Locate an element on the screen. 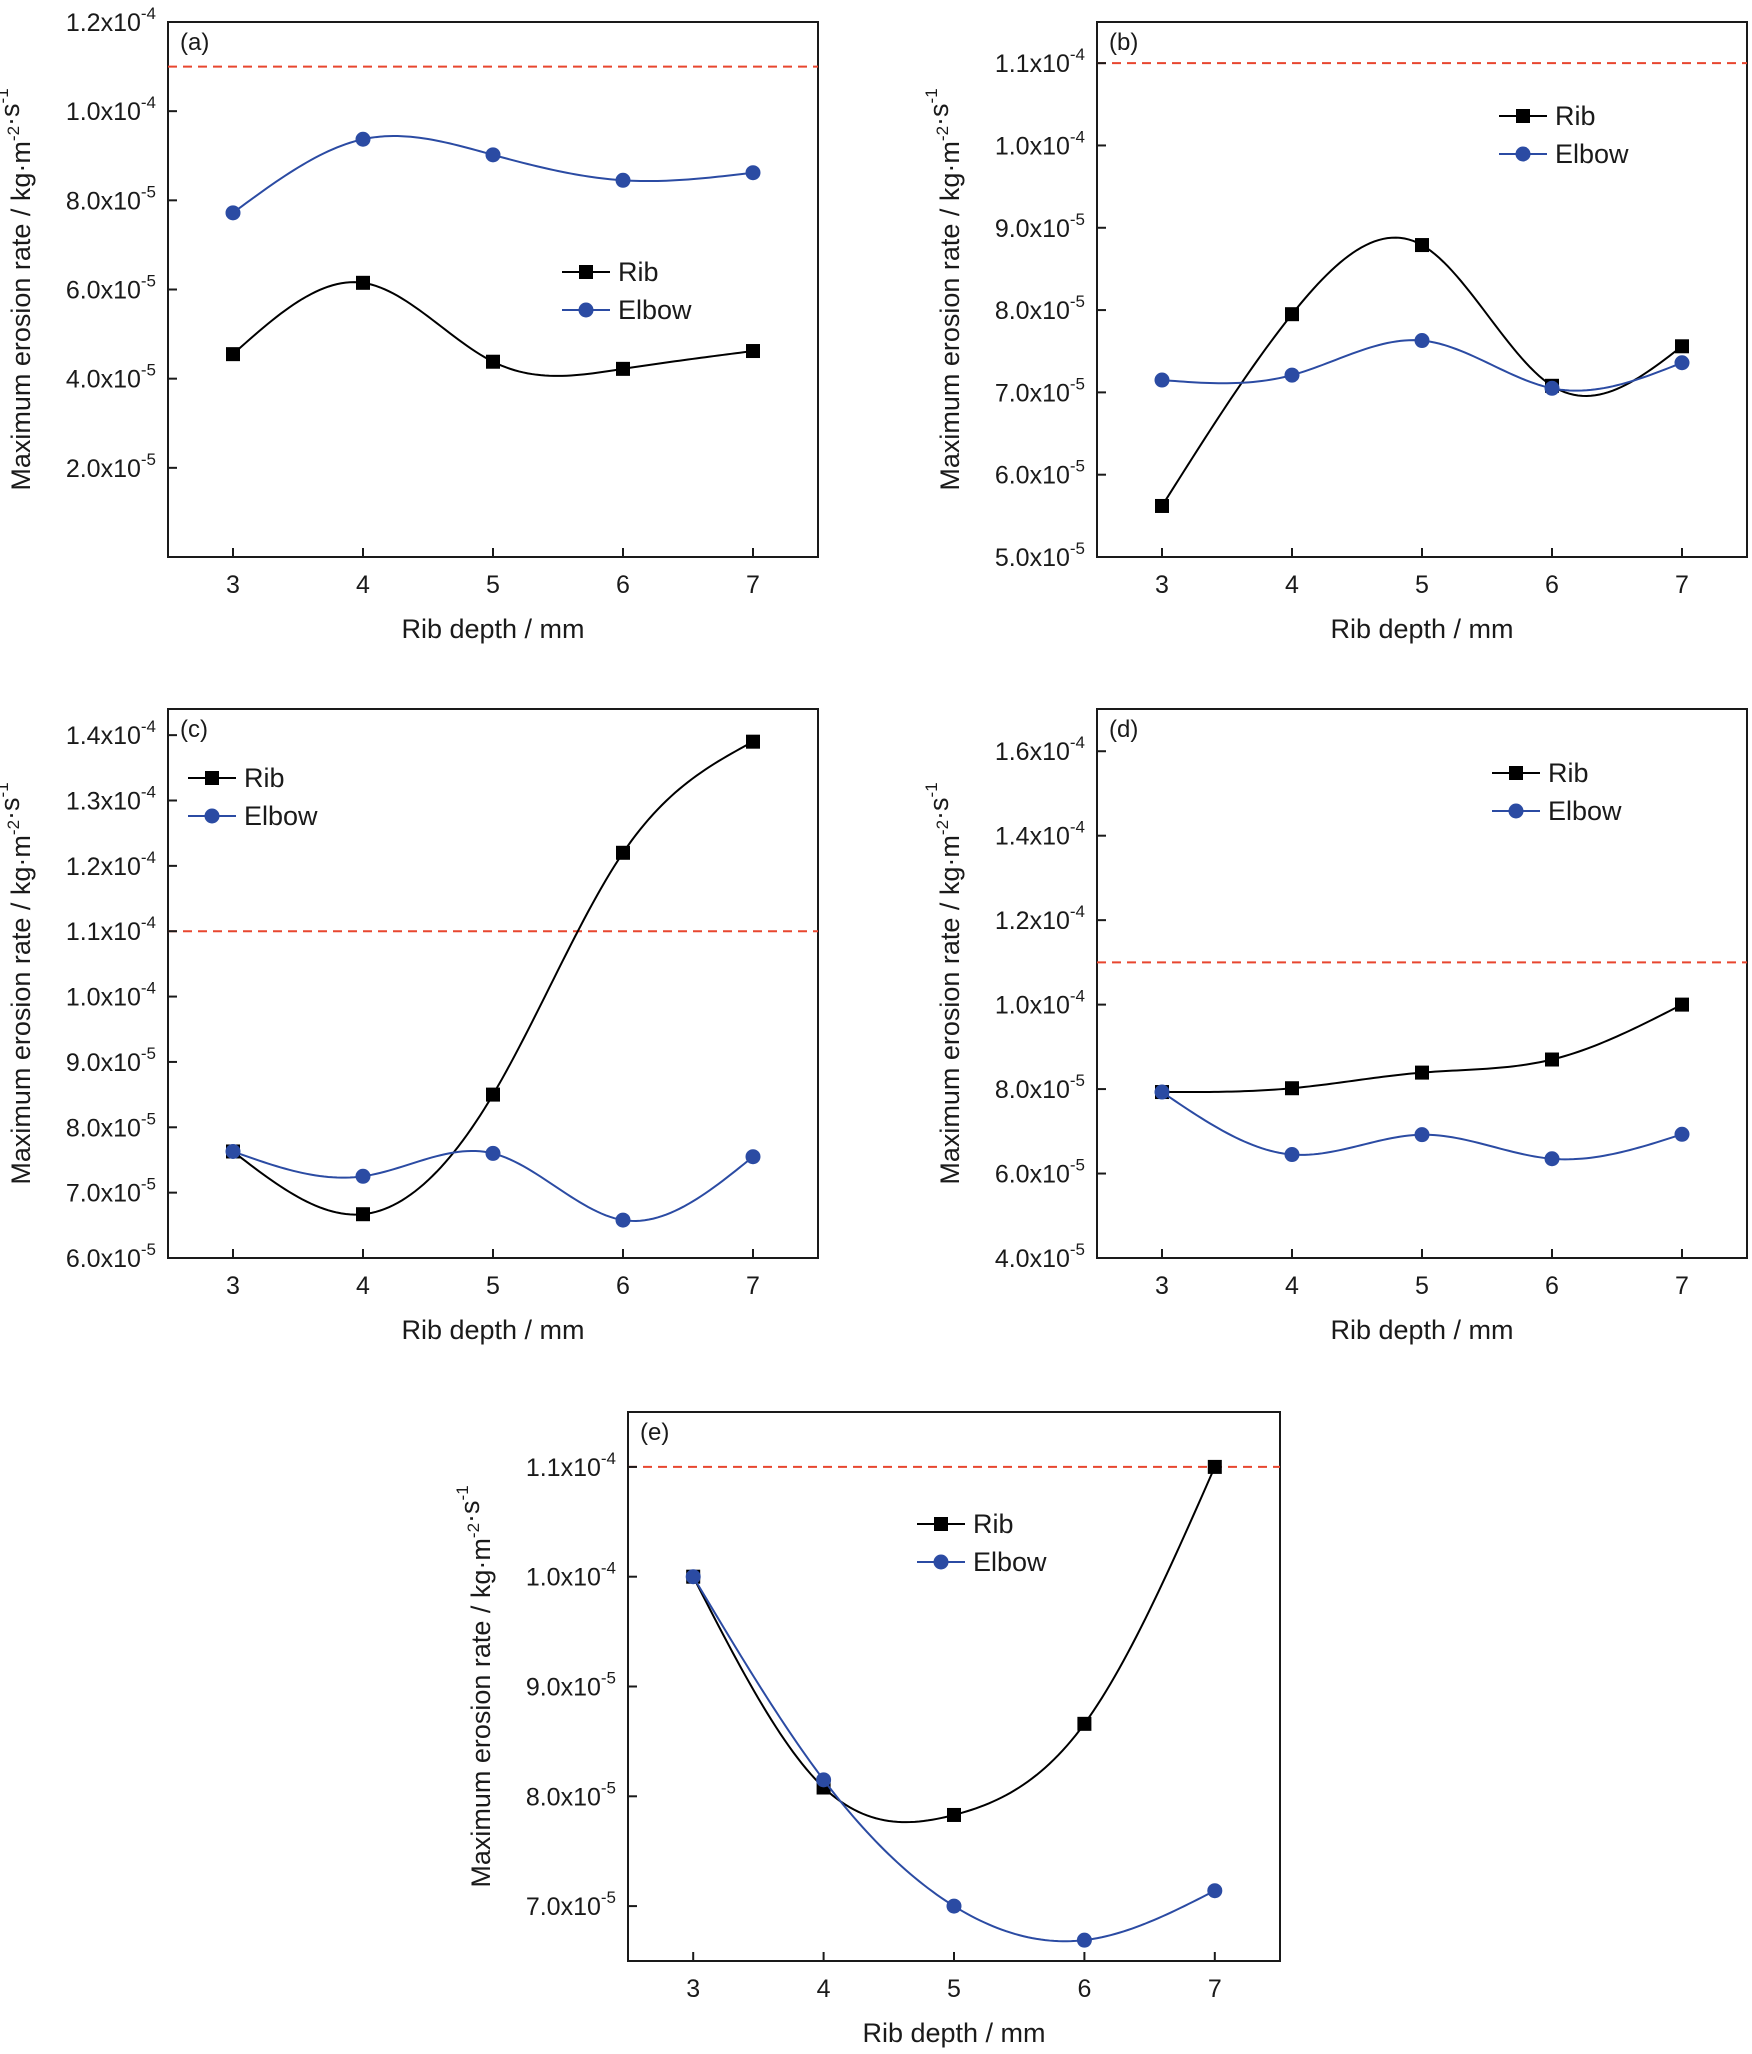  y-tick-label: 4.0x10⁻⁵ is located at coordinates (111, 377).